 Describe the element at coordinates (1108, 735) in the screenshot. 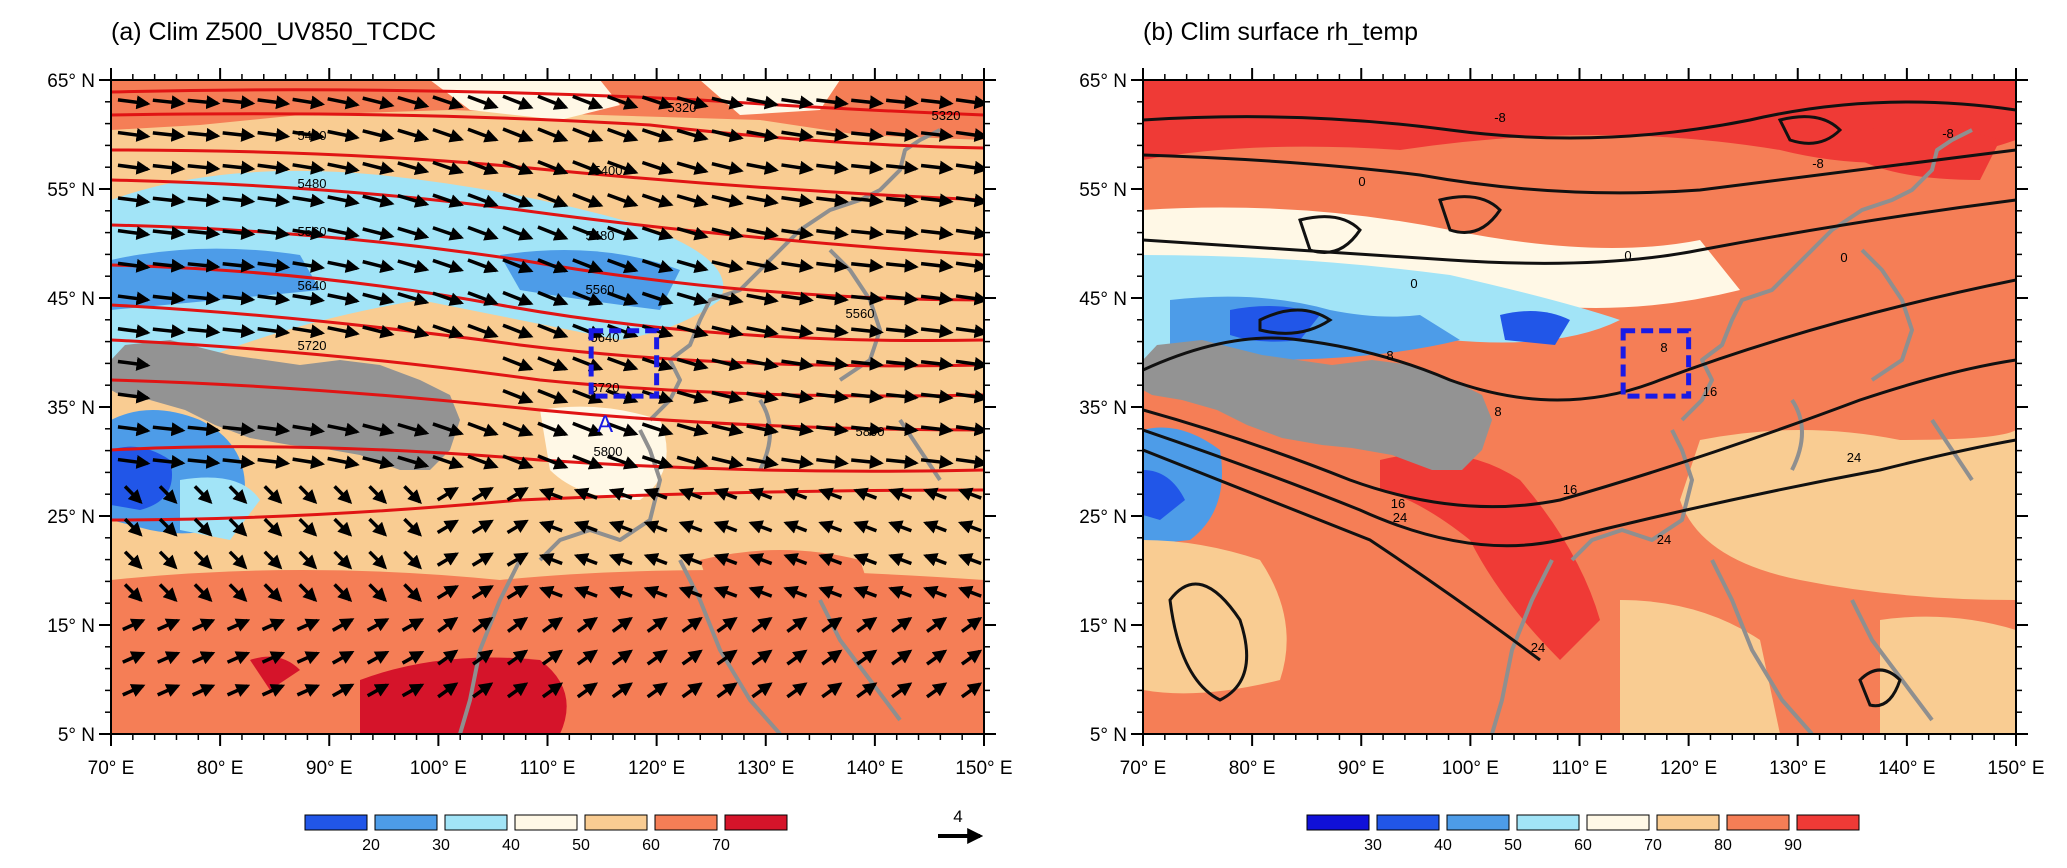

I see `lat-tick-label: 5° N` at that location.